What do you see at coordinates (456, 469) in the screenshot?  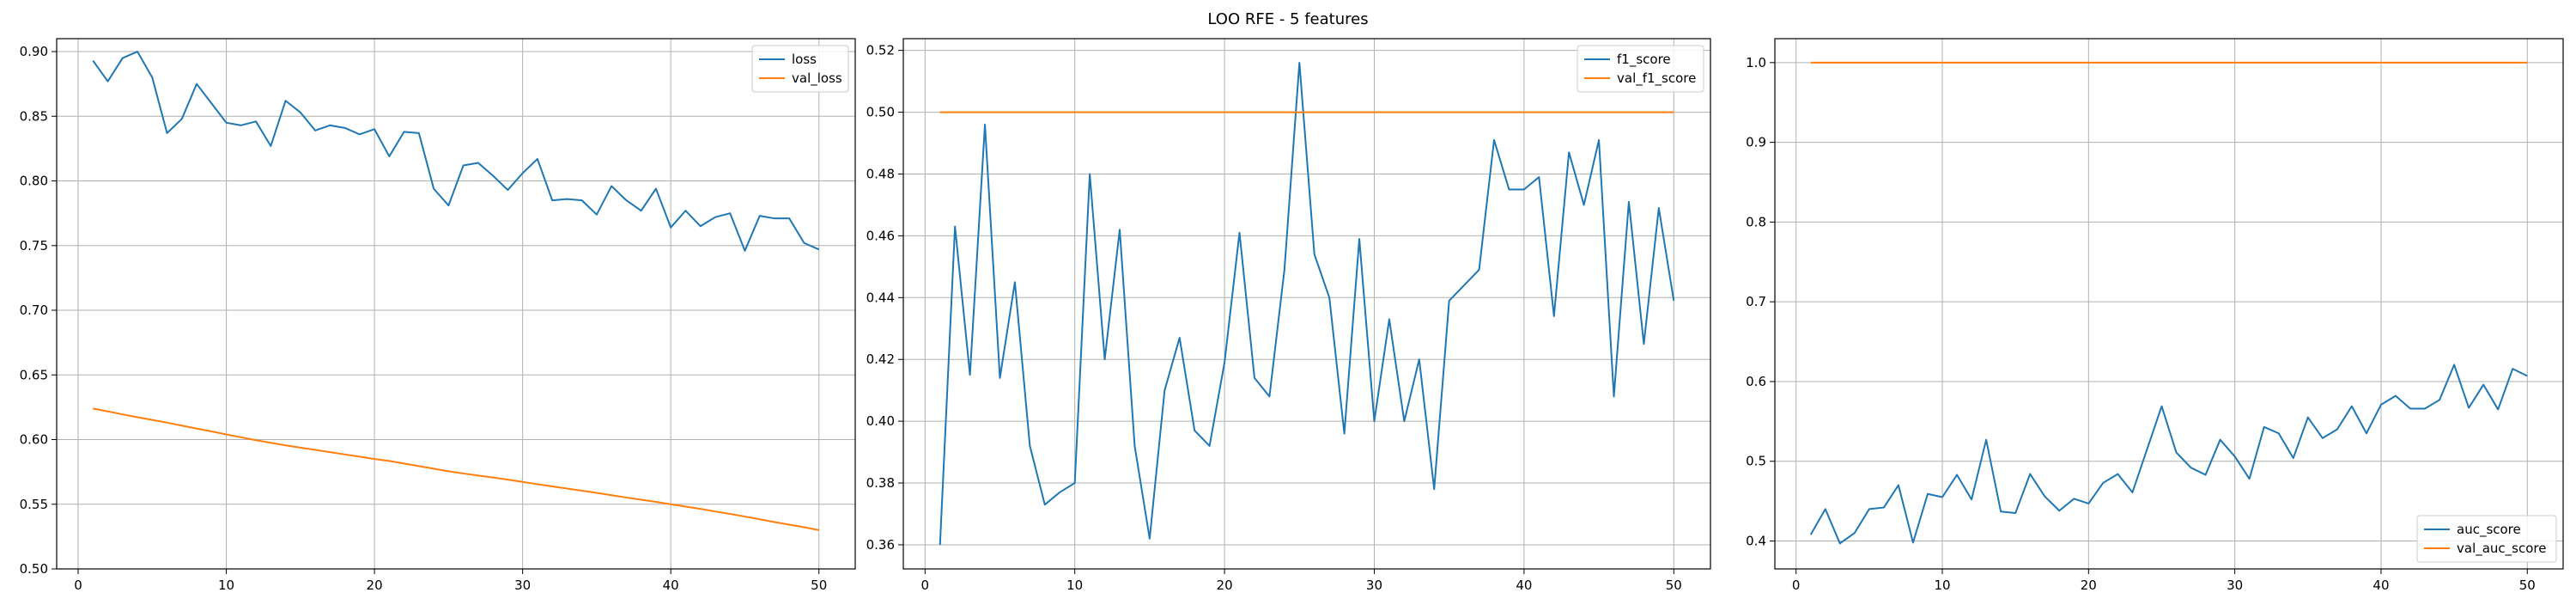 I see `series-line-val_loss` at bounding box center [456, 469].